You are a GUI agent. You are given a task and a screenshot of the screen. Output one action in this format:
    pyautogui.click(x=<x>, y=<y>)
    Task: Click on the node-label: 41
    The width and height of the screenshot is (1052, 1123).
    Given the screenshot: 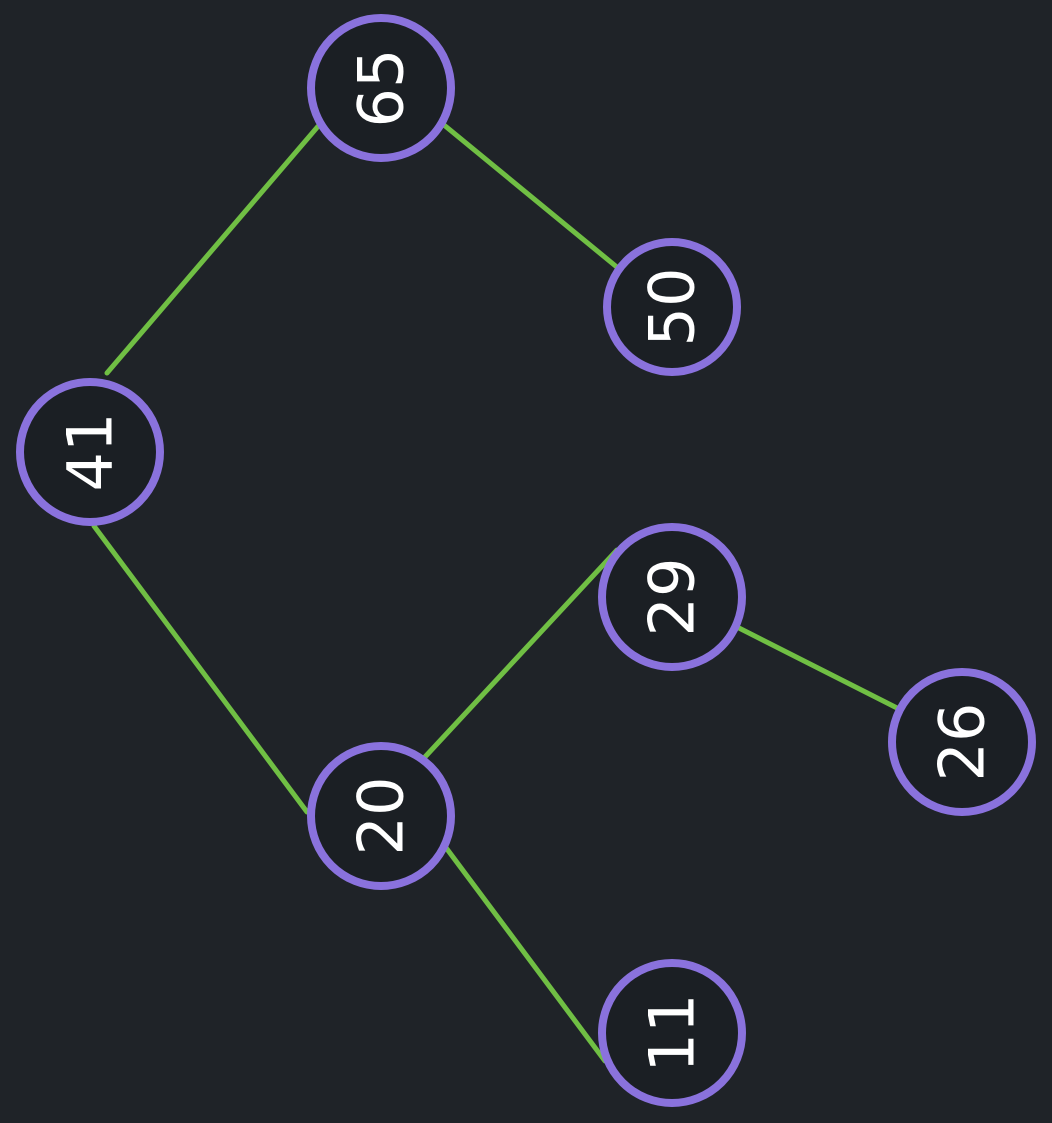 What is the action you would take?
    pyautogui.click(x=90, y=452)
    